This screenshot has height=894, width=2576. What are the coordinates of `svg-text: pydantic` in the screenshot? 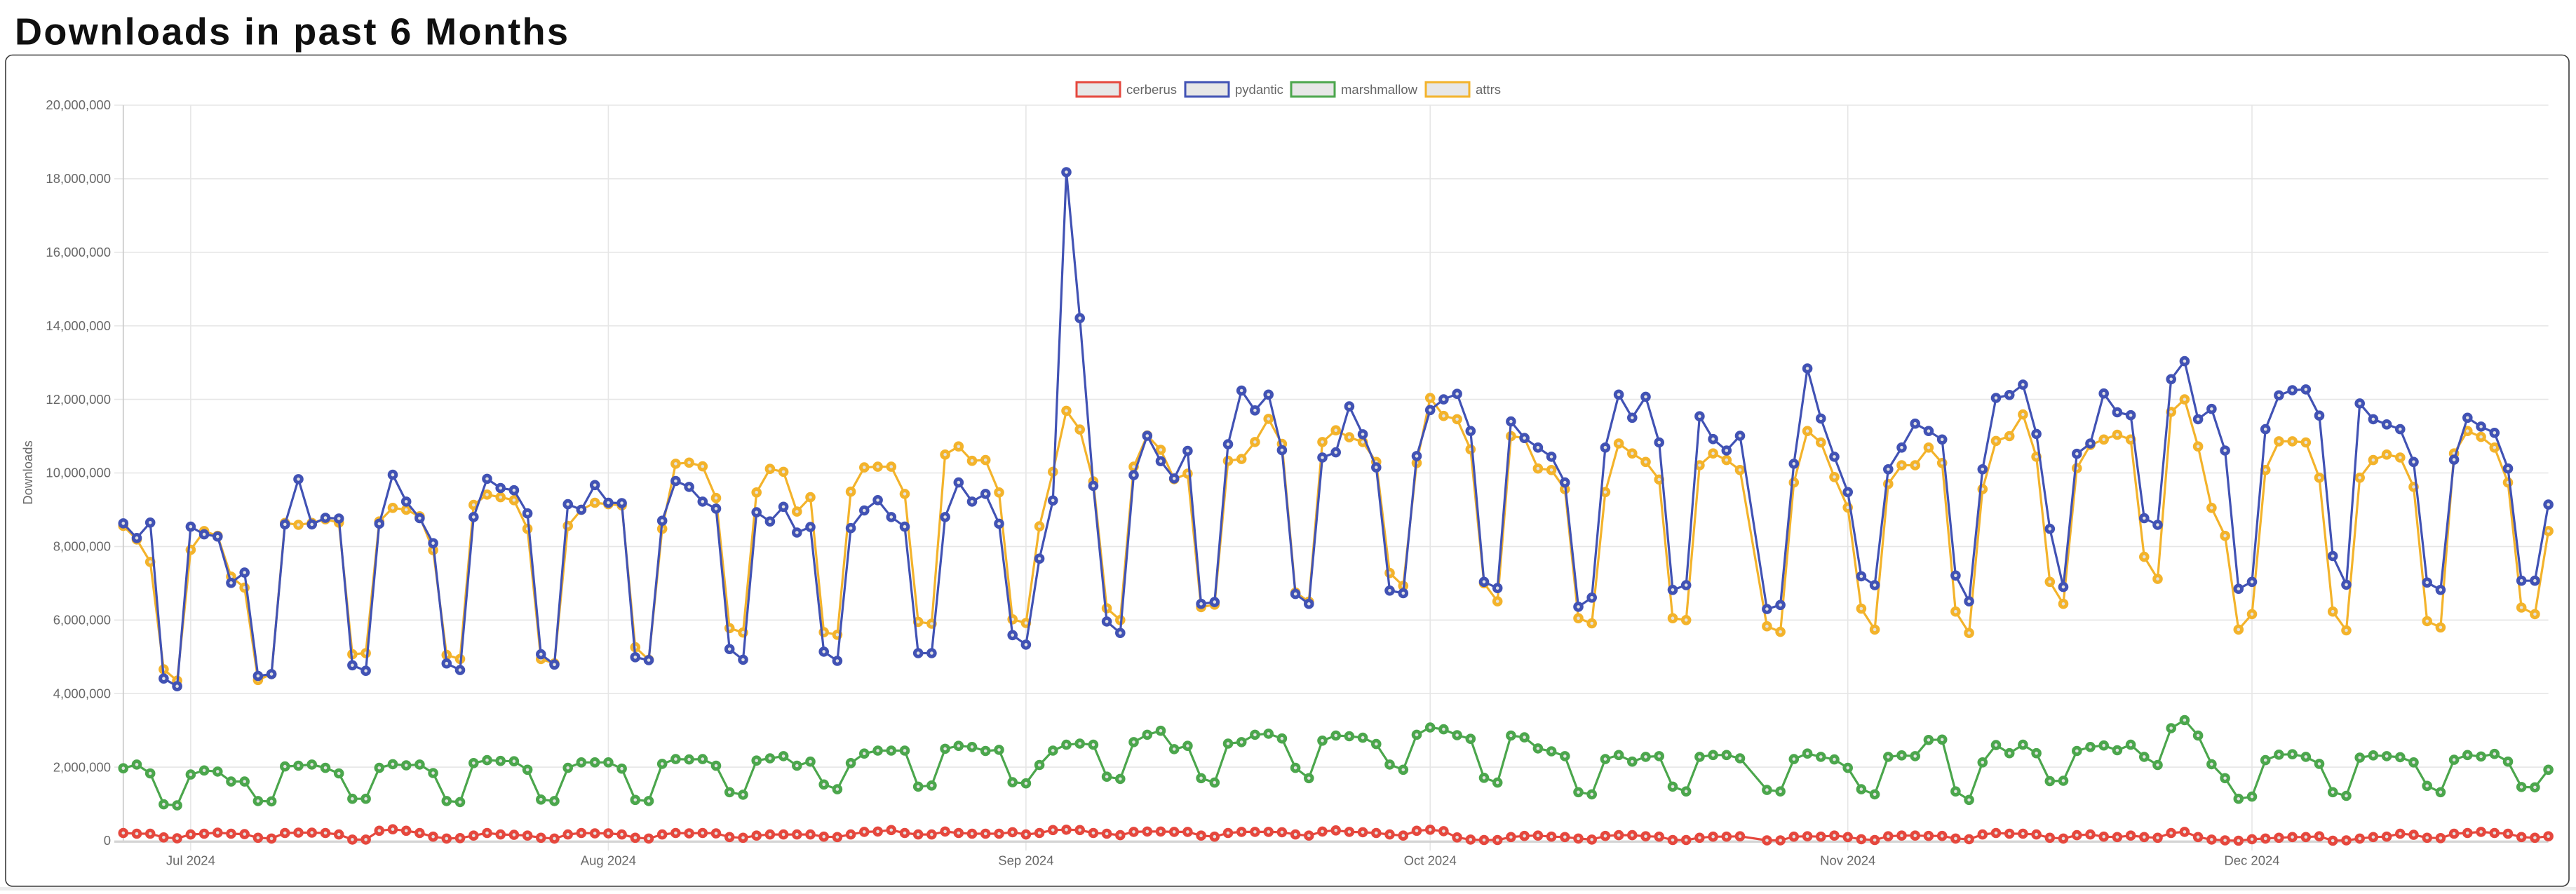 It's located at (1259, 89).